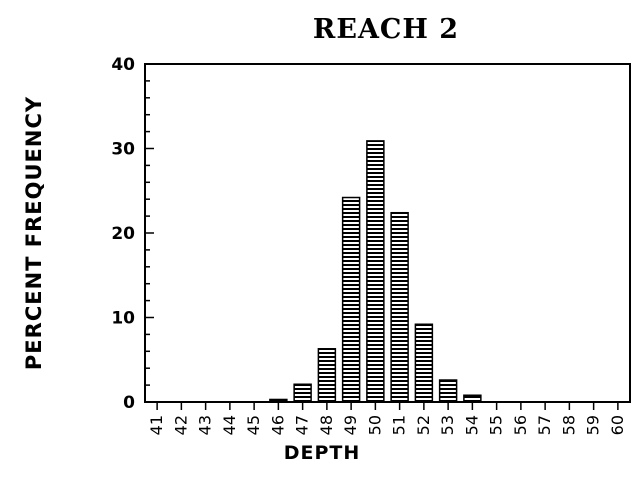 The width and height of the screenshot is (642, 478). Describe the element at coordinates (617, 425) in the screenshot. I see `x-tick-label: 60` at that location.